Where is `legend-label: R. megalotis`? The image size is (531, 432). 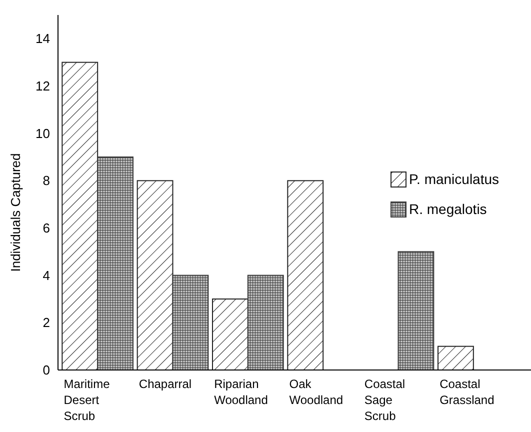
legend-label: R. megalotis is located at coordinates (448, 209).